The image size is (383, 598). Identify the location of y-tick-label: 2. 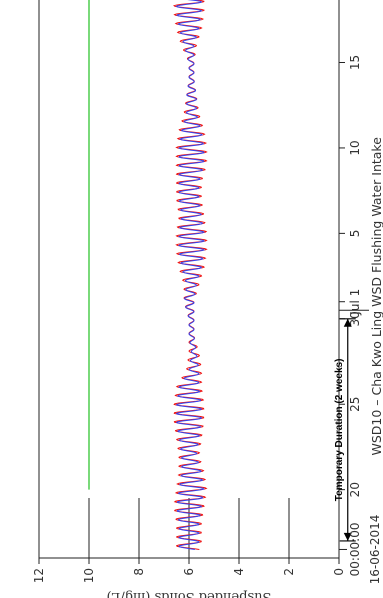
(289, 572).